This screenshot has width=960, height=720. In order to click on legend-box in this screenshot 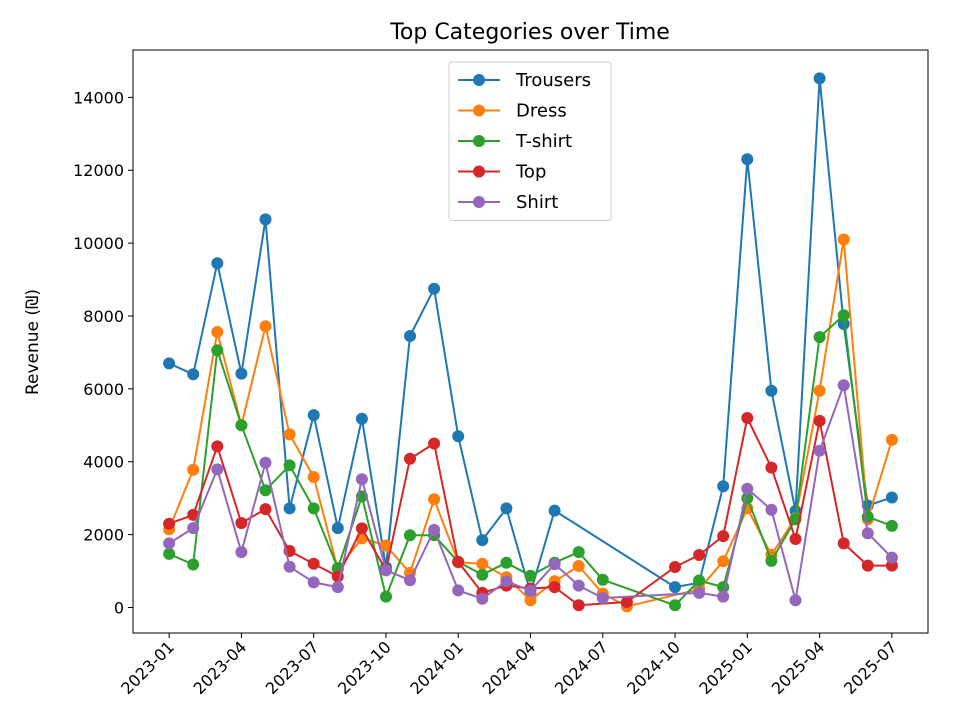, I will do `click(530, 141)`.